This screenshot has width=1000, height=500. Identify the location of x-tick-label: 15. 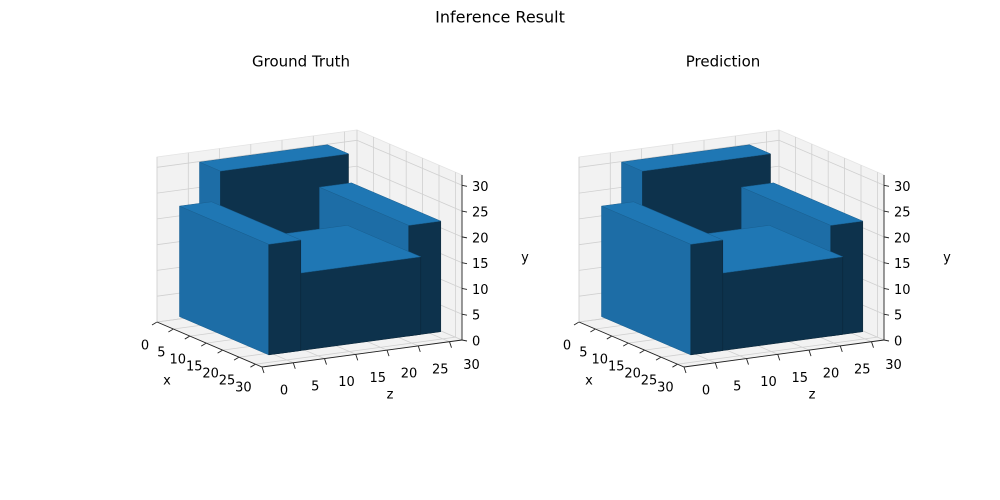
(616, 367).